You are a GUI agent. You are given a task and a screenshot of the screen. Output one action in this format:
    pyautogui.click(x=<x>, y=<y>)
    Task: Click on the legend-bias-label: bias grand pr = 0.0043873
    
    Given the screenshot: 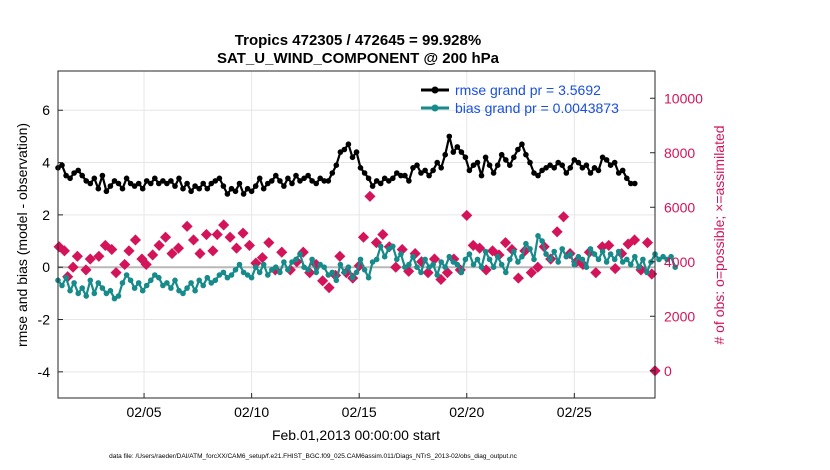 What is the action you would take?
    pyautogui.click(x=537, y=108)
    